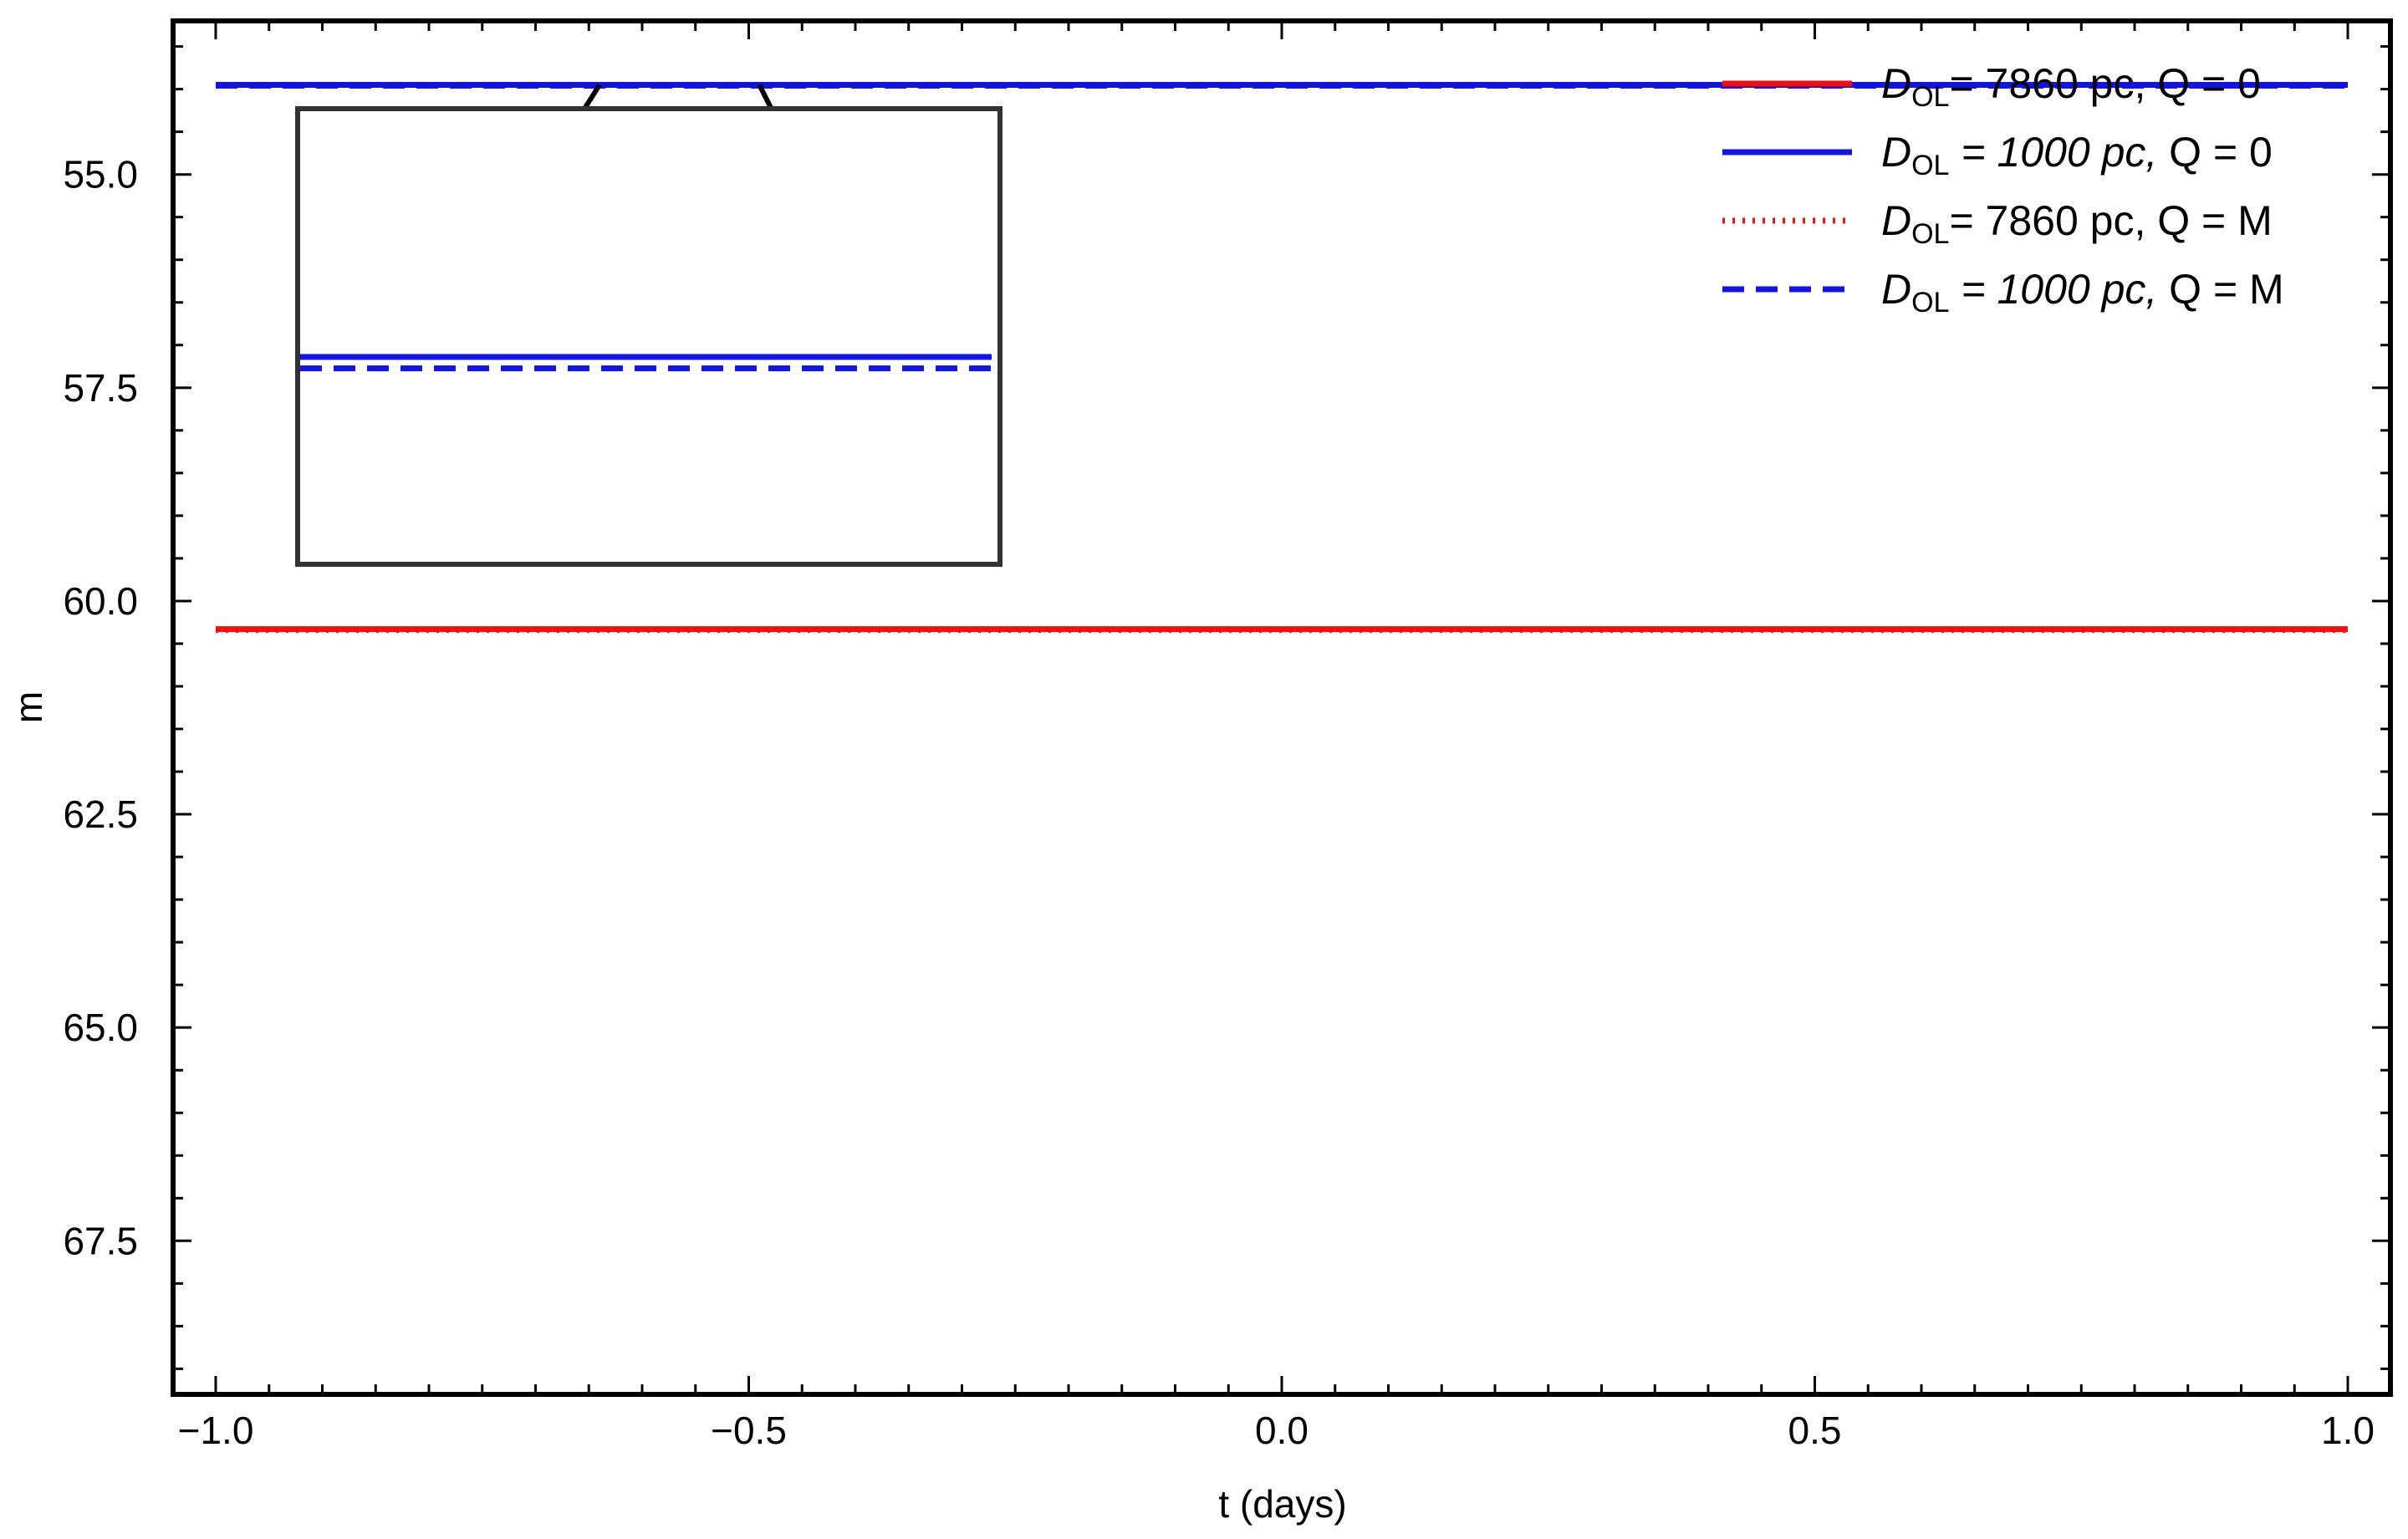 This screenshot has width=2408, height=1539. What do you see at coordinates (2071, 86) in the screenshot?
I see `legend-label: DOL= 7860 pc, Q = 0` at bounding box center [2071, 86].